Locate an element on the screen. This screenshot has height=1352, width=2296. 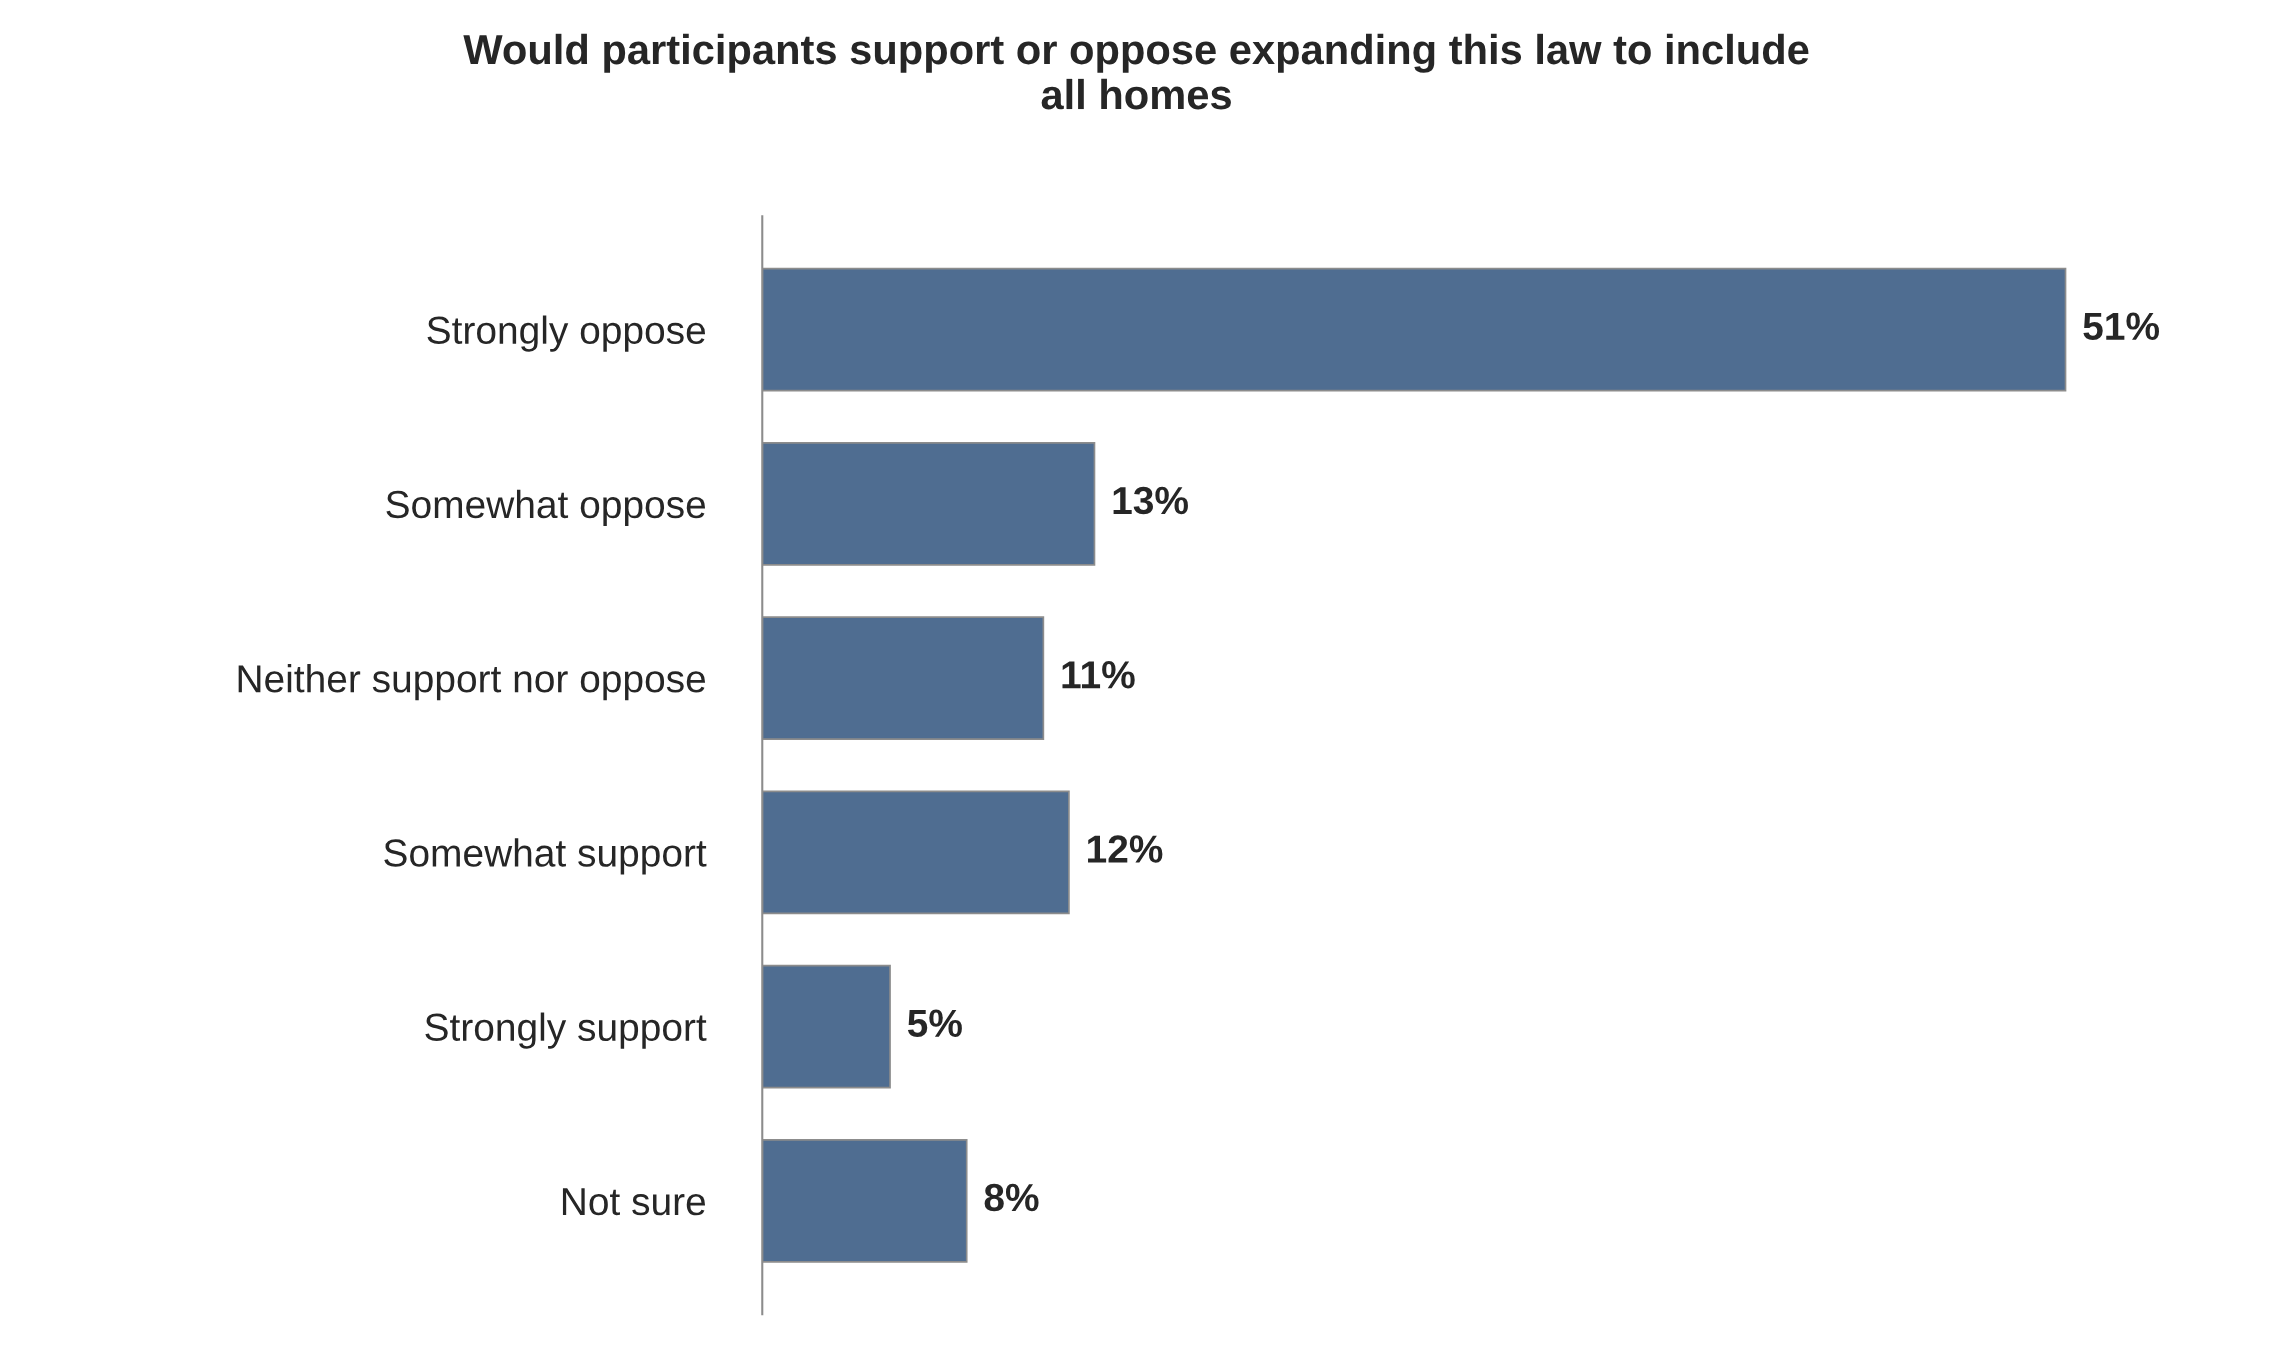
data-label: 12% is located at coordinates (1125, 849).